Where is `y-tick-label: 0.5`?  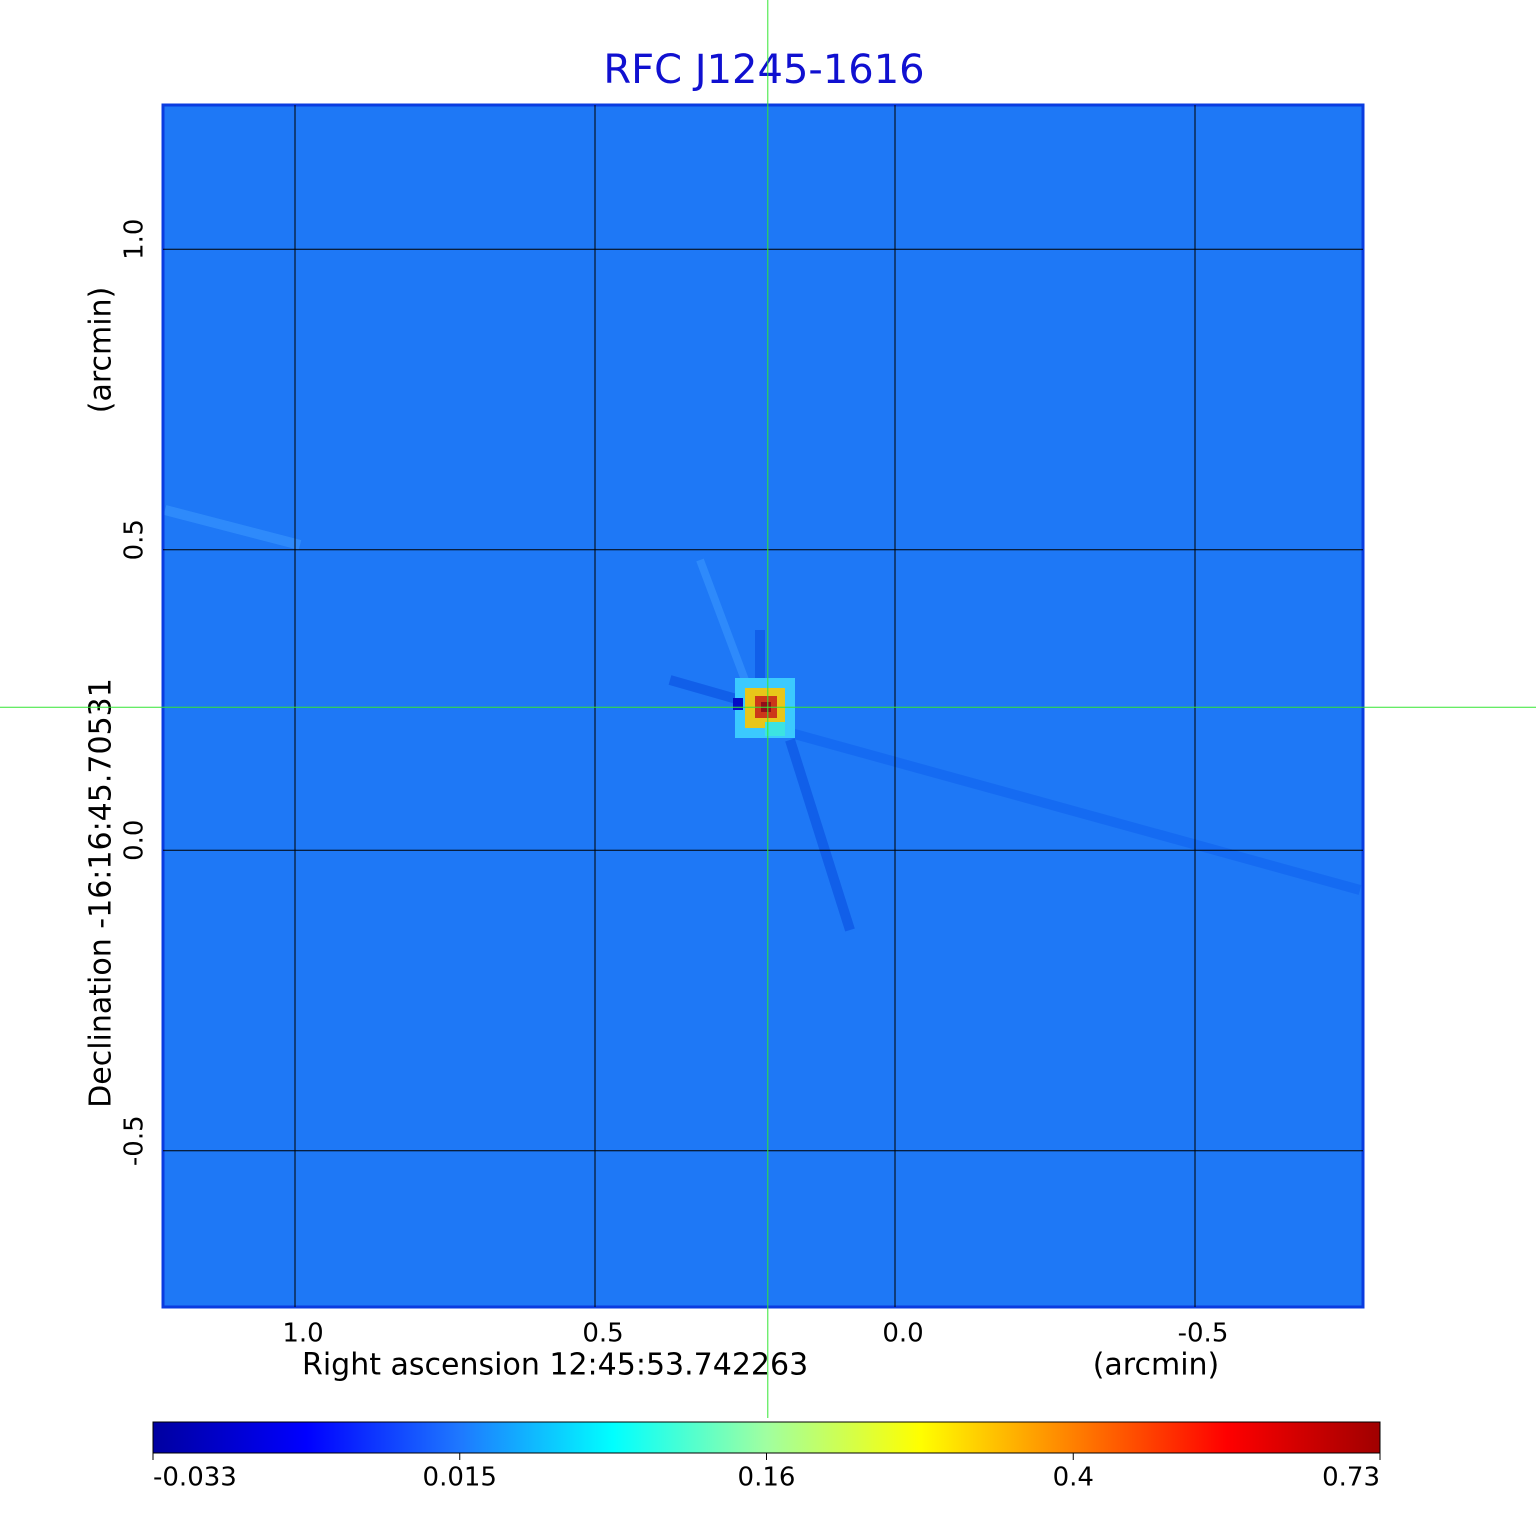
y-tick-label: 0.5 is located at coordinates (135, 539).